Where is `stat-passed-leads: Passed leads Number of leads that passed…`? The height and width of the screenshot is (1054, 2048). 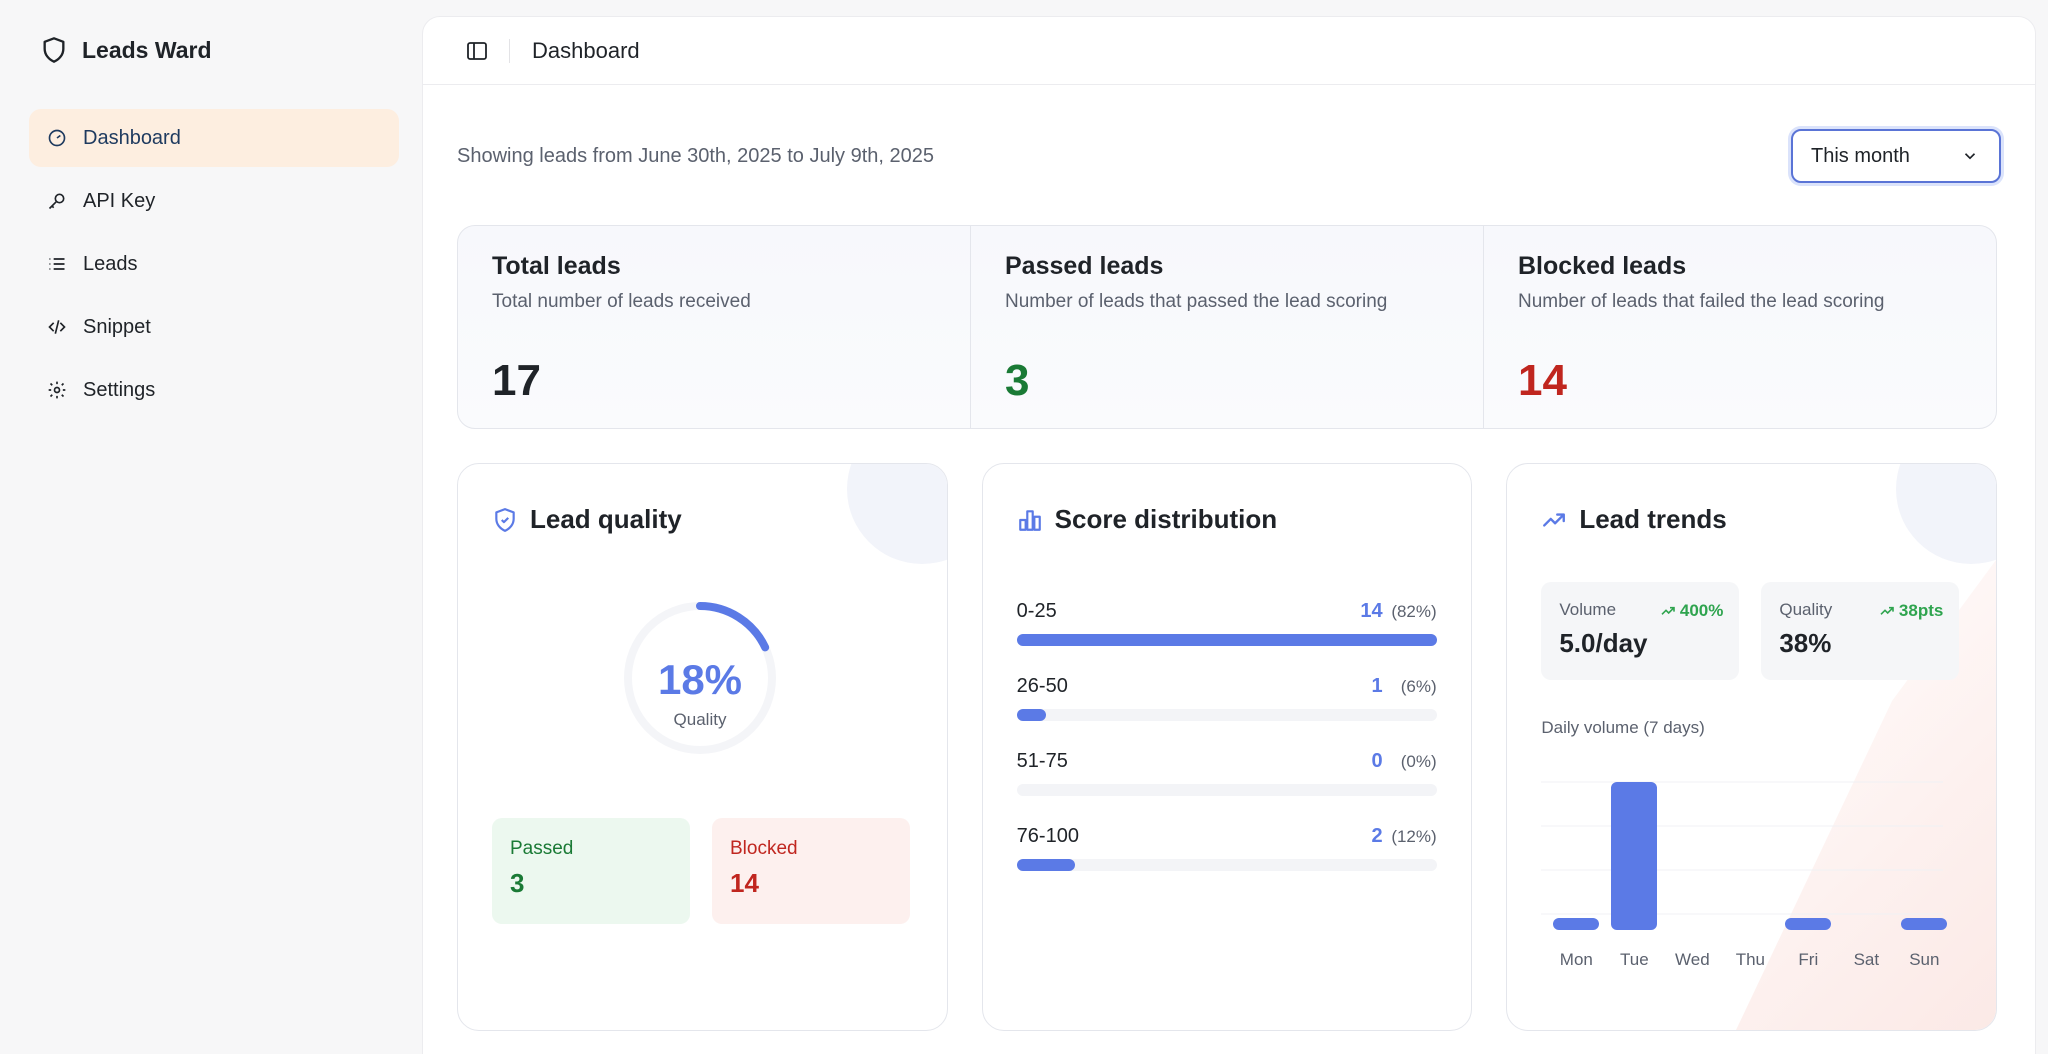
stat-passed-leads: Passed leads Number of leads that passed… is located at coordinates (1227, 327).